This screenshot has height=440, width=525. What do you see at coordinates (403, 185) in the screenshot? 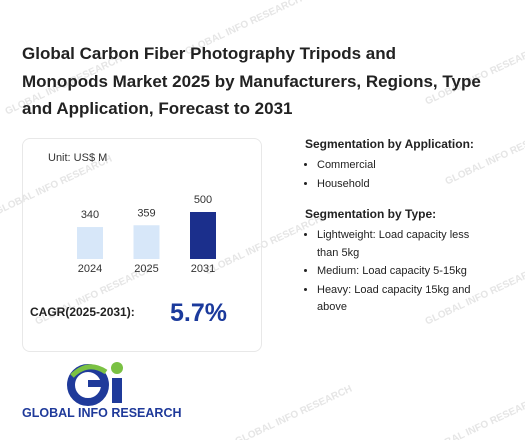
I see `segment-item: Household` at bounding box center [403, 185].